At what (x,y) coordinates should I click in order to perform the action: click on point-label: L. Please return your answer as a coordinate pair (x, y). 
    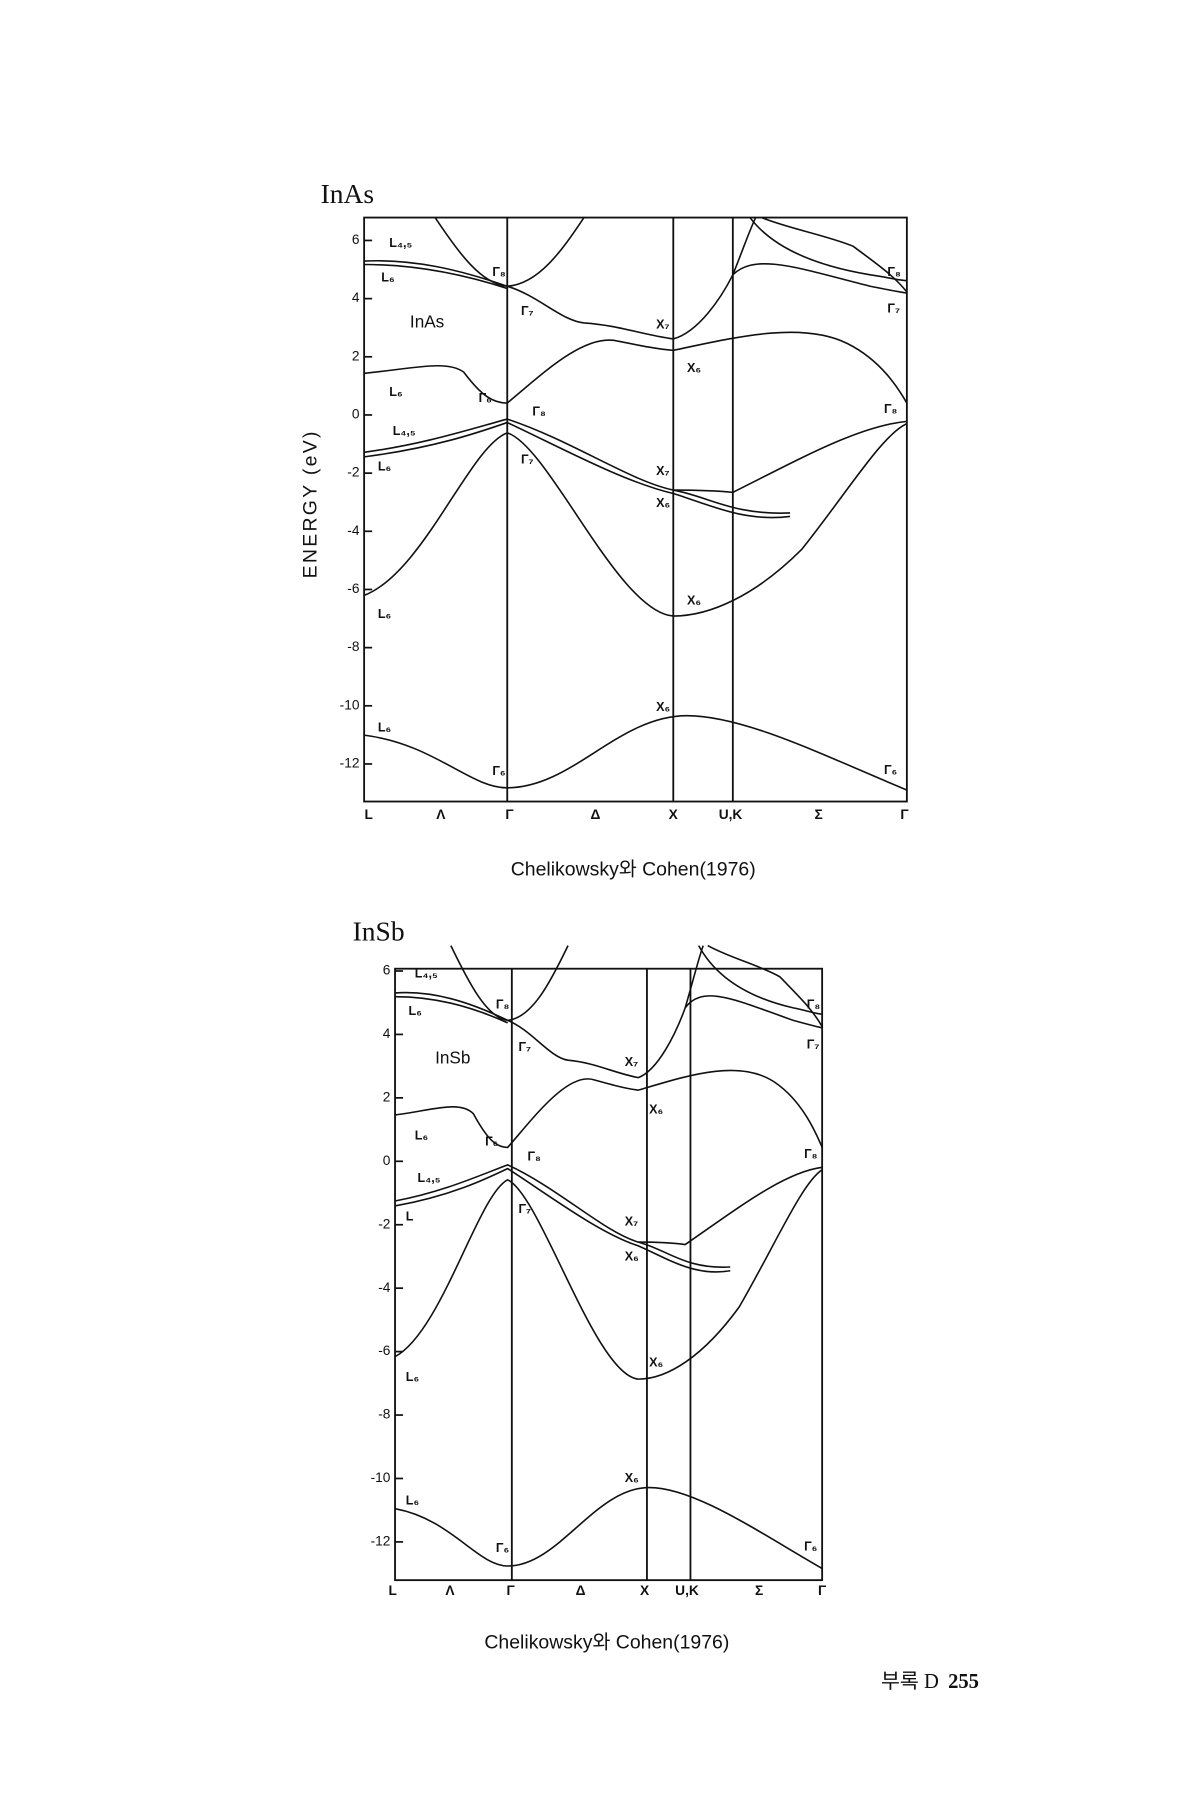
    Looking at the image, I should click on (410, 1217).